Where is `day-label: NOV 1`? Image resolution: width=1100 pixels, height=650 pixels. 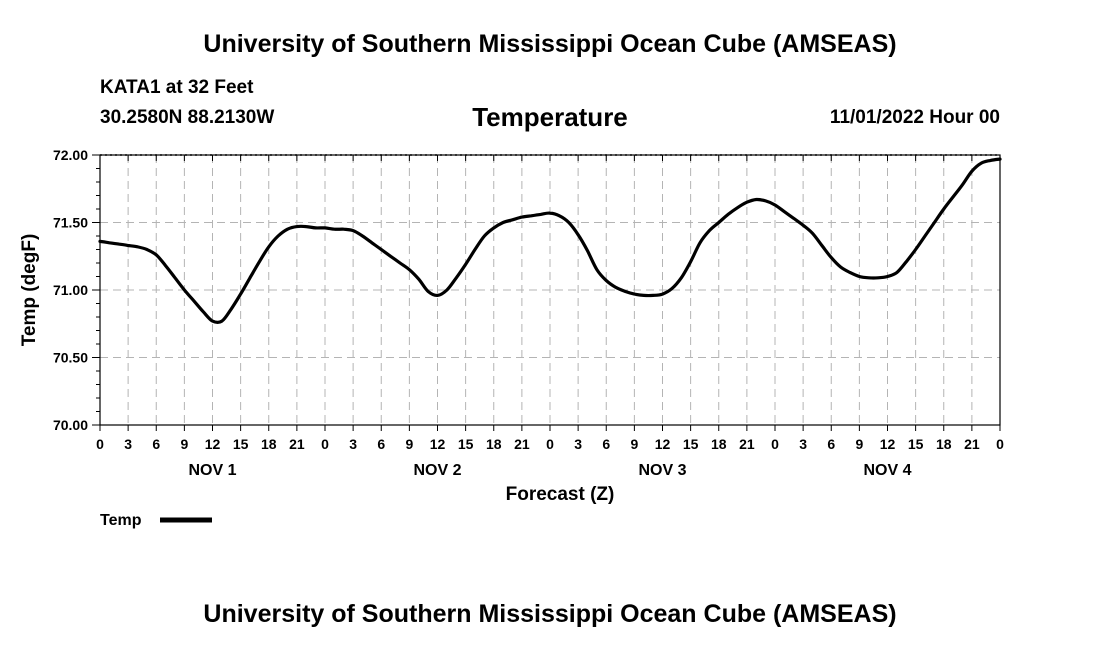 day-label: NOV 1 is located at coordinates (212, 470).